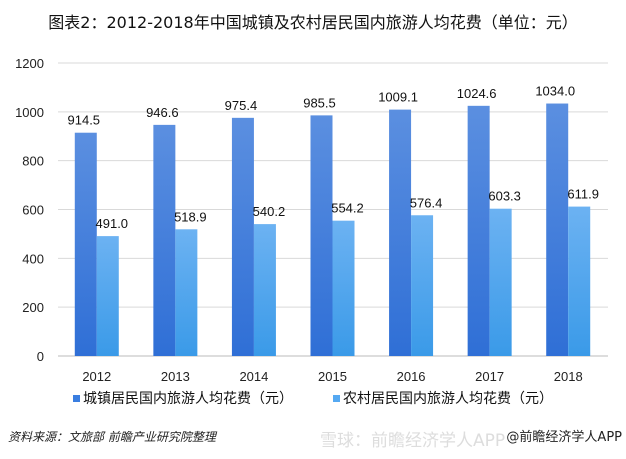  Describe the element at coordinates (477, 93) in the screenshot. I see `data-label: 1024.6` at that location.